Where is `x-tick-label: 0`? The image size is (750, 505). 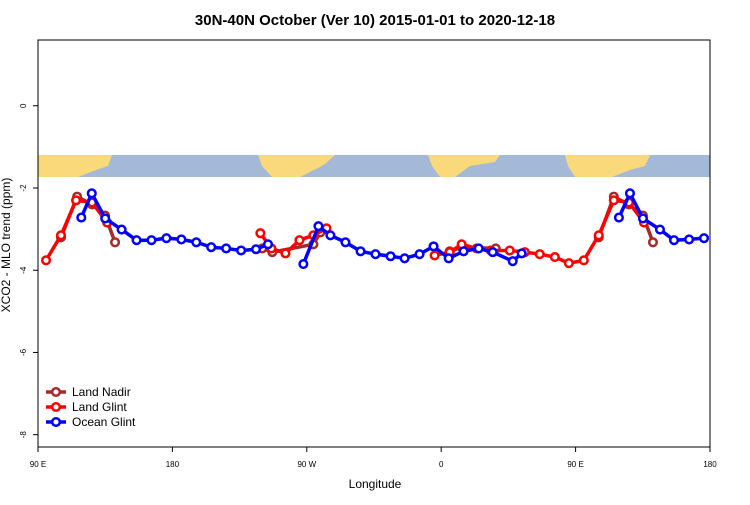 x-tick-label: 0 is located at coordinates (441, 464).